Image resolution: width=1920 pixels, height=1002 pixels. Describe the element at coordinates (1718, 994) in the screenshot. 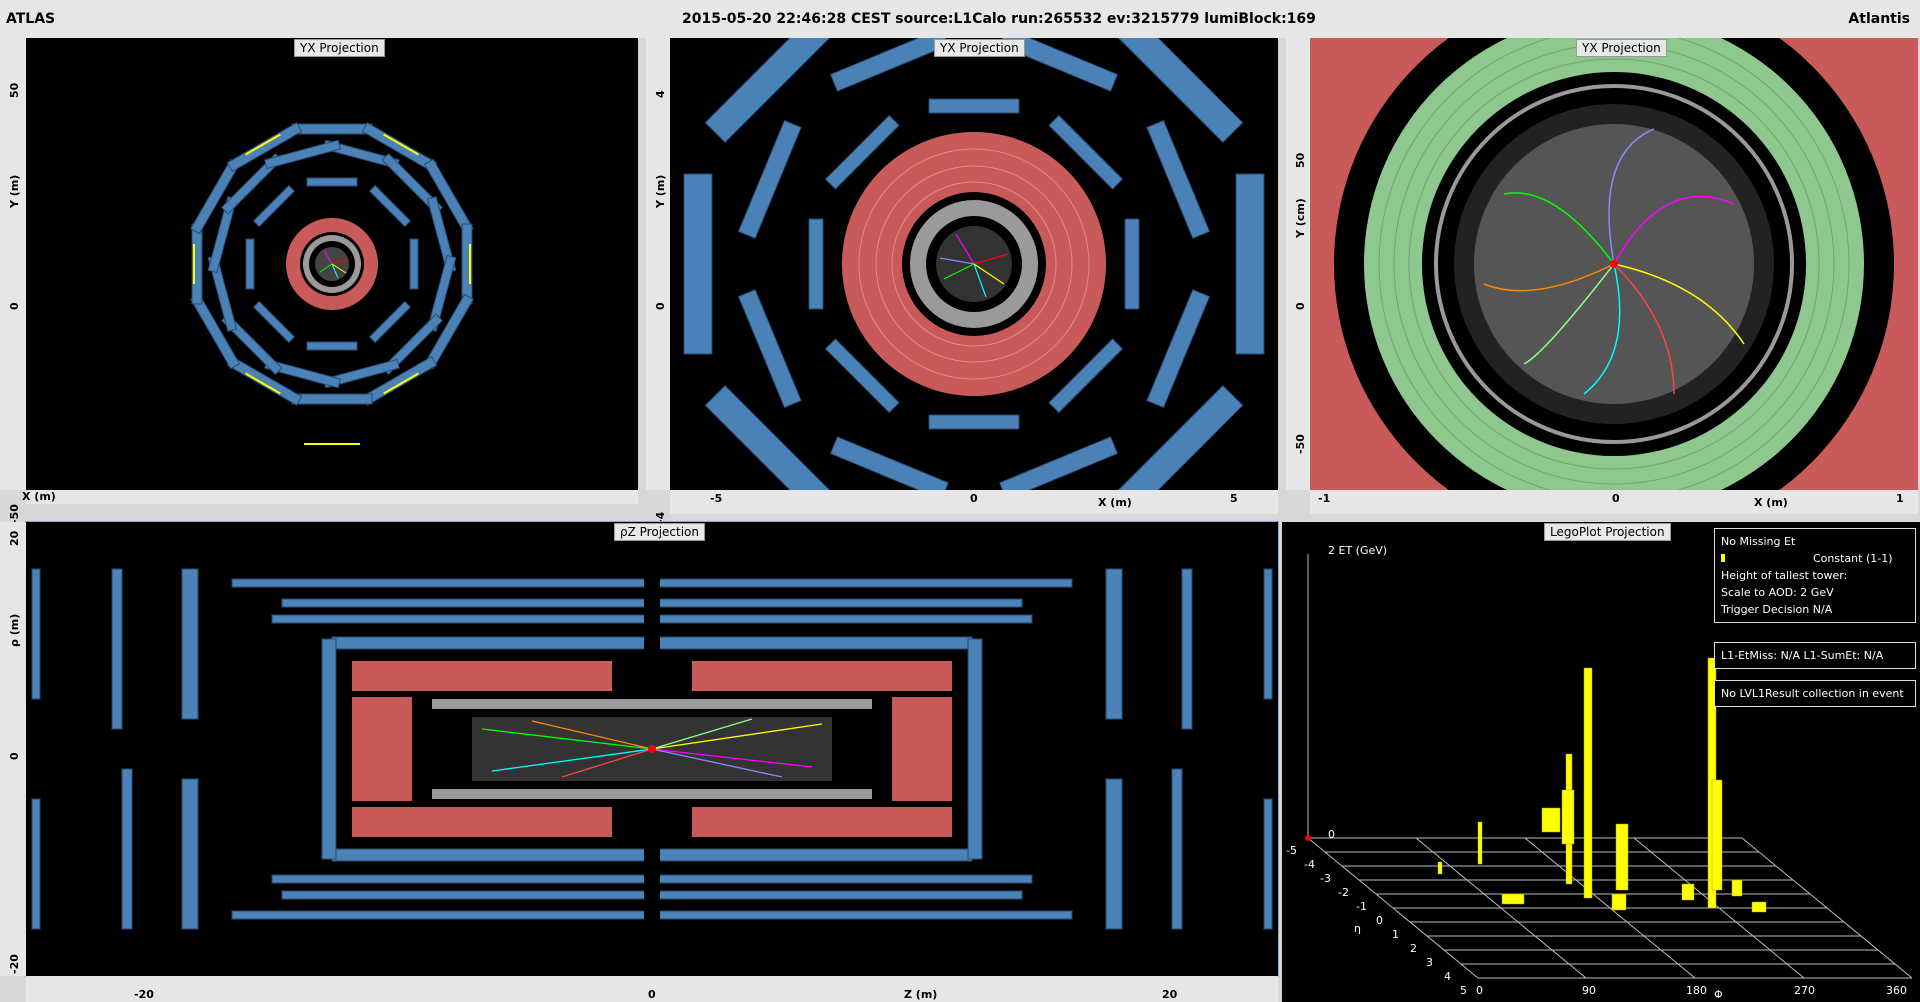

I see `phi-axis-label: Φ` at that location.